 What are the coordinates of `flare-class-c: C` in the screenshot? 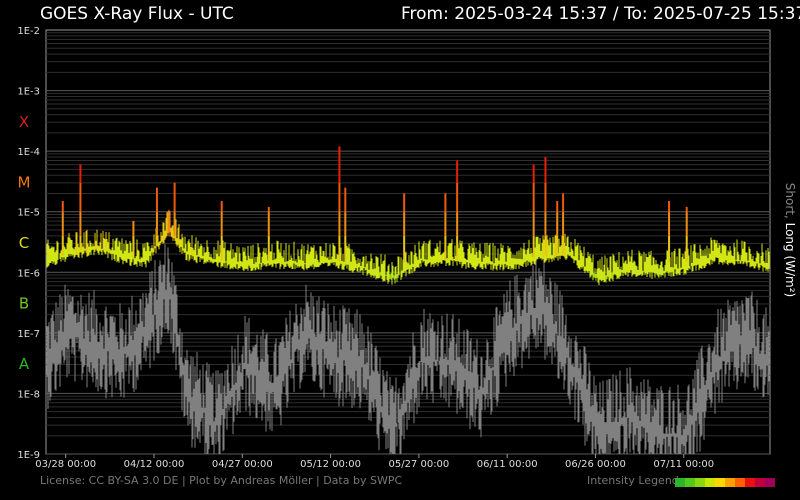 It's located at (24, 243).